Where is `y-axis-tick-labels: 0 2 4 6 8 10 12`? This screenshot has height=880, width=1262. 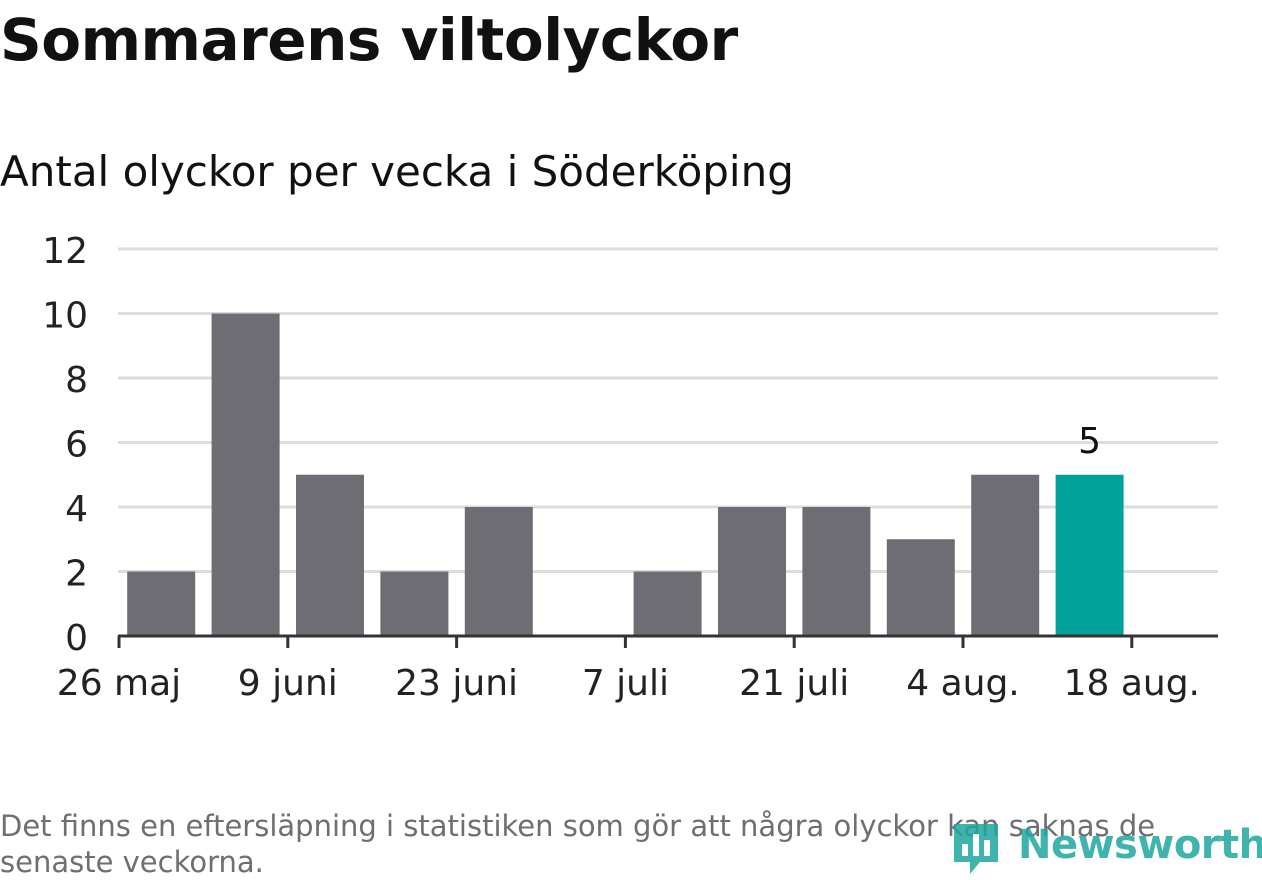
y-axis-tick-labels: 0 2 4 6 8 10 12 is located at coordinates (65, 445).